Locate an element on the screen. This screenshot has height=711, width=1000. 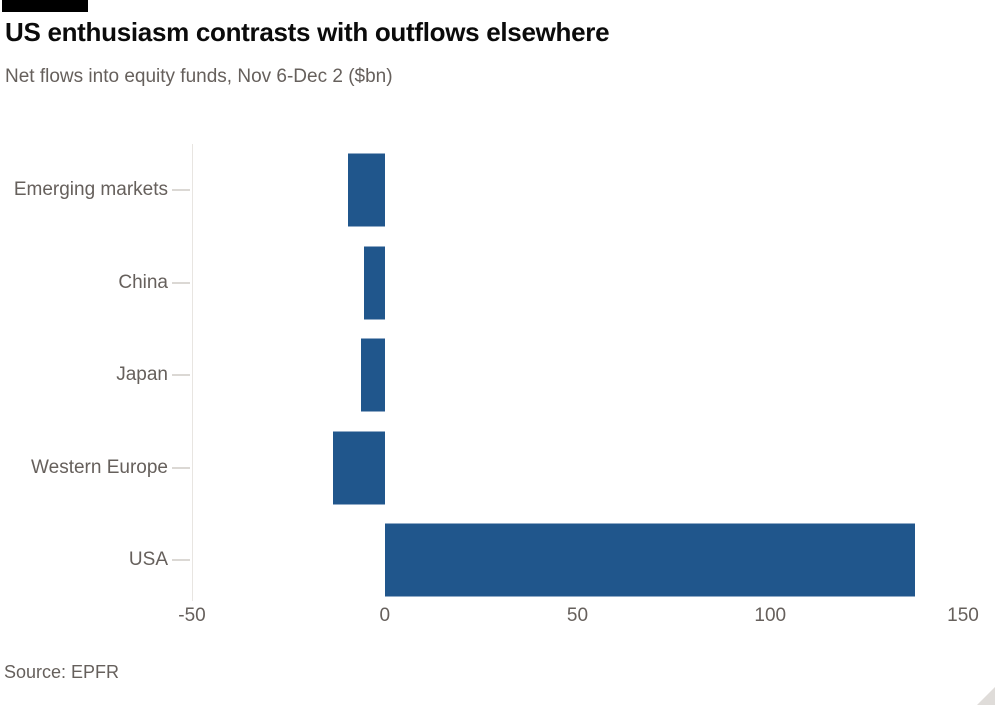
source-note: Source: EPFR is located at coordinates (62, 672).